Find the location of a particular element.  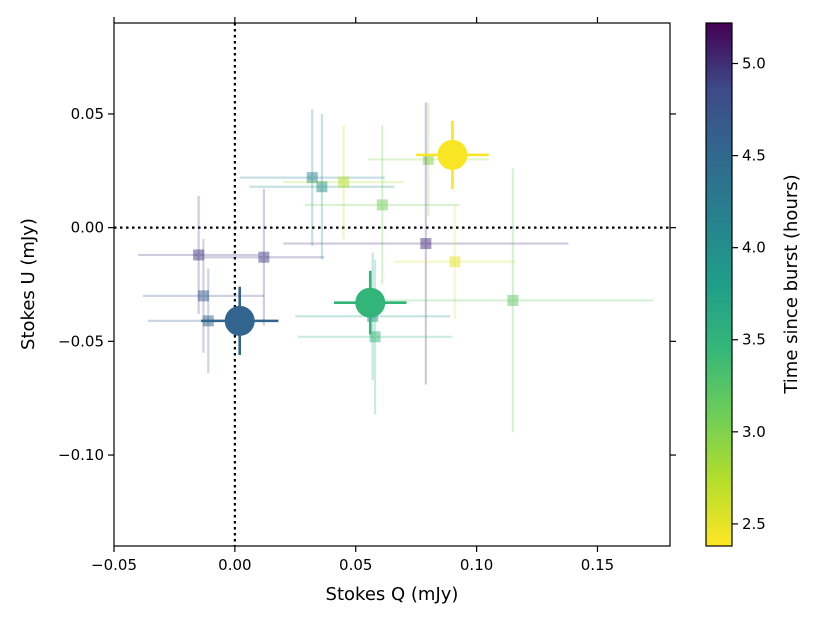

colorbar-tick-label: 4.0 is located at coordinates (754, 248).